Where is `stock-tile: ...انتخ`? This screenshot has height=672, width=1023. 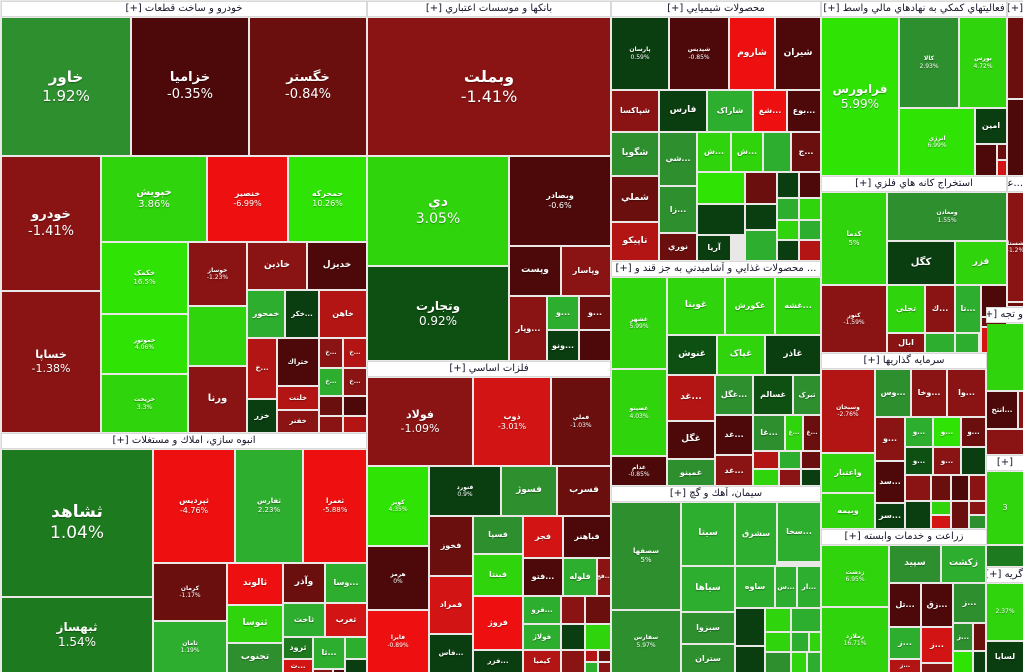
stock-tile: ...انتخ is located at coordinates (1002, 410).